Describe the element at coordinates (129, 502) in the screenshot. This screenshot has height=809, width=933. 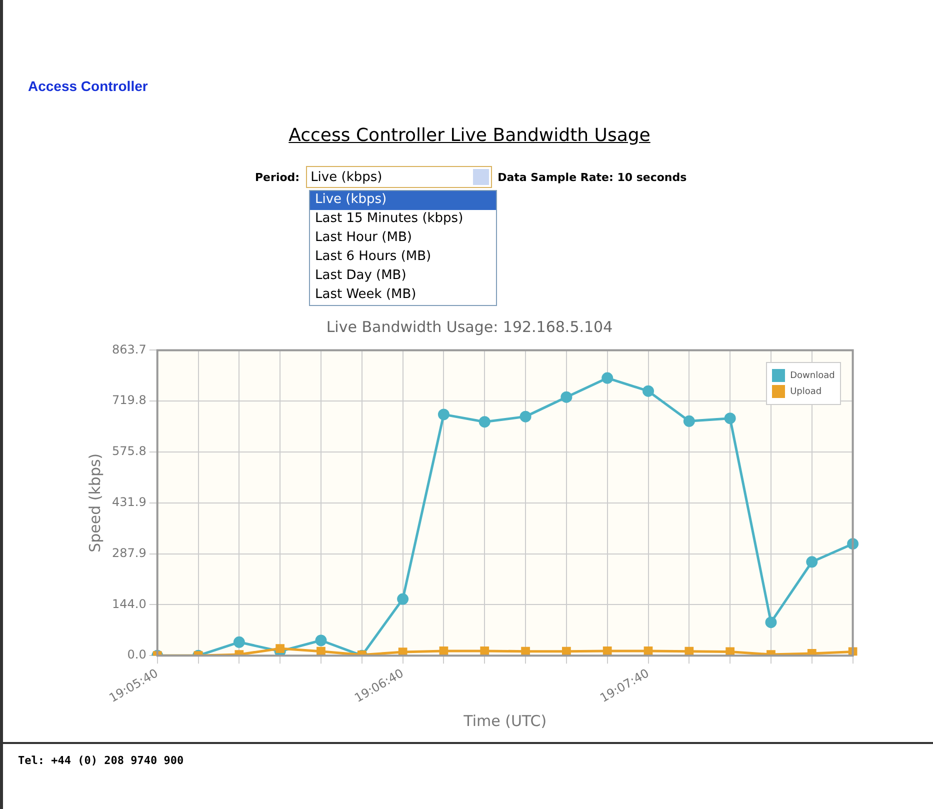
I see `y-tick-label: 431.9` at that location.